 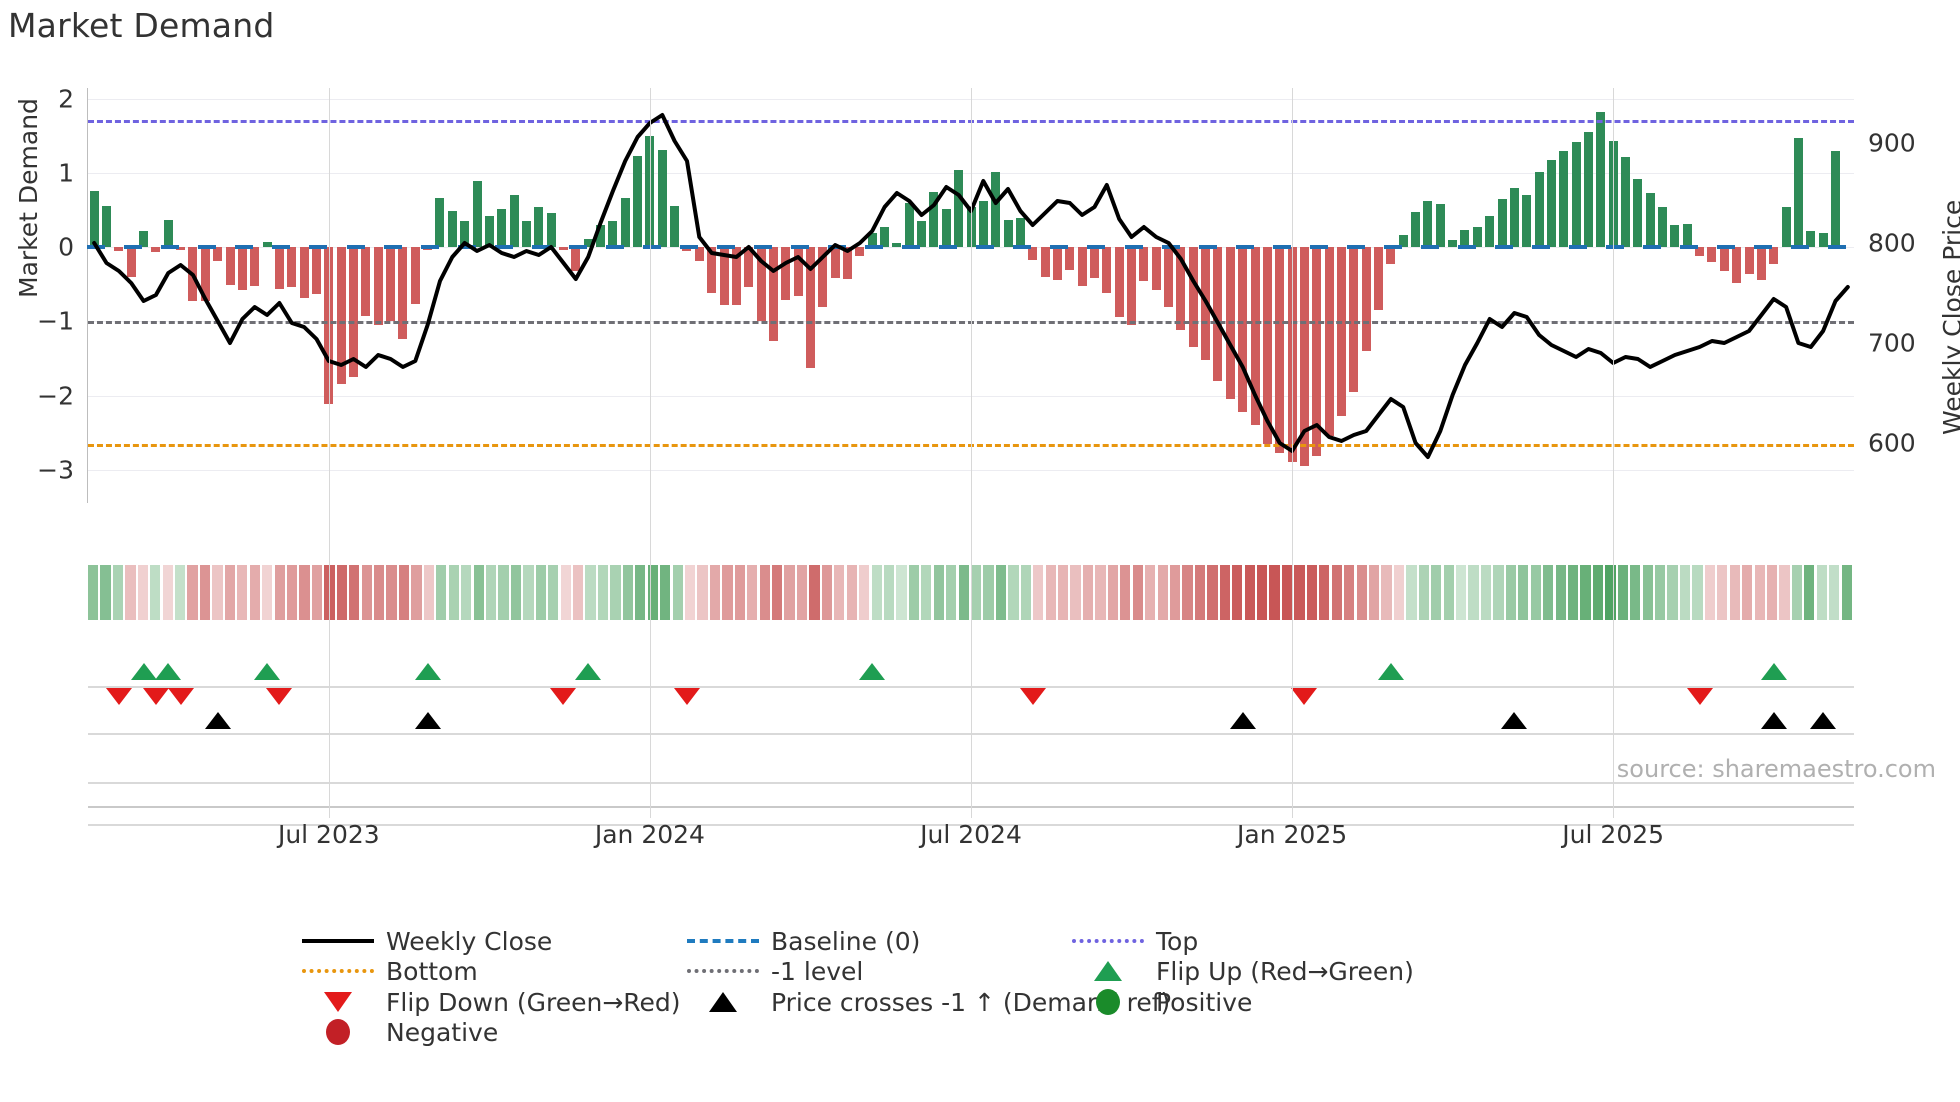 I want to click on left-axis-tick-label: 0, so click(x=66, y=247).